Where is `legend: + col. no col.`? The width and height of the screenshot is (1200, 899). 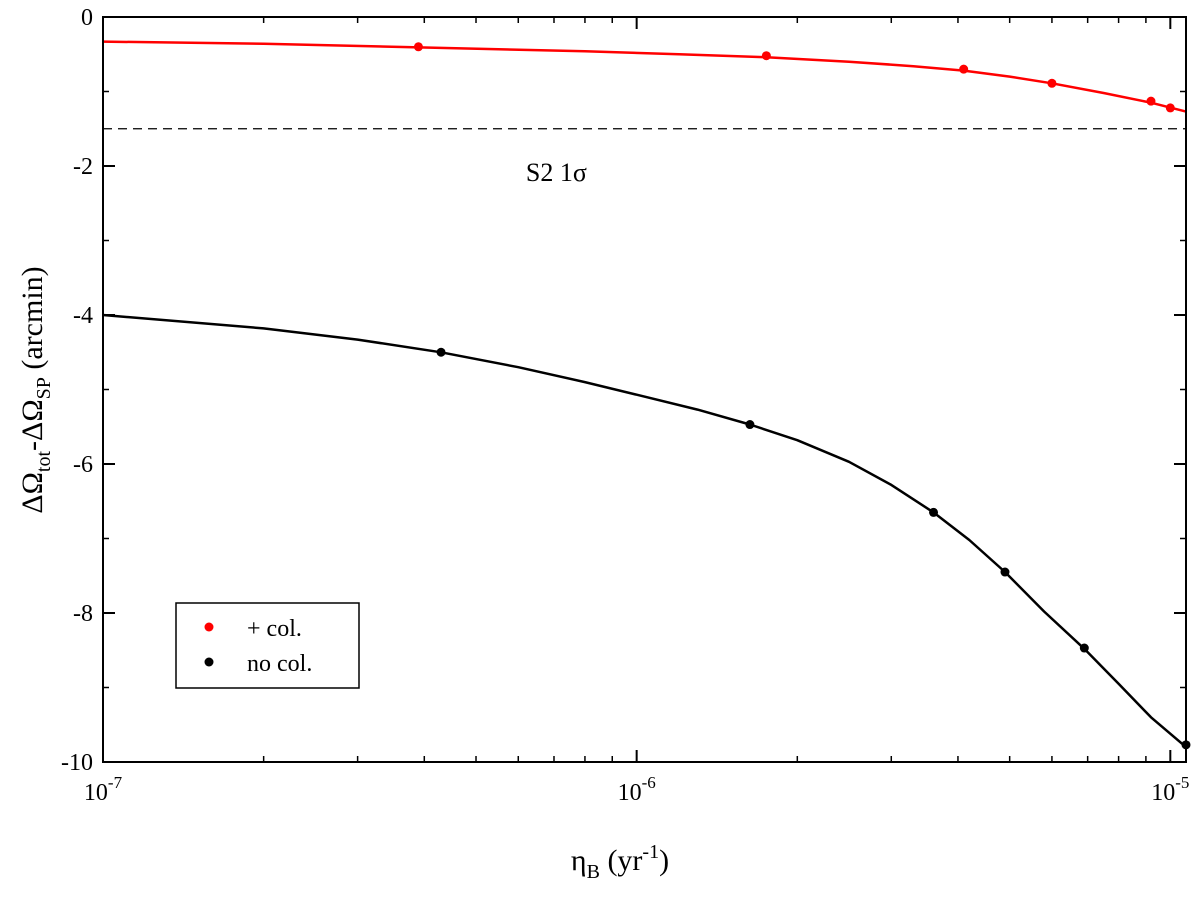
legend: + col. no col. is located at coordinates (267, 645).